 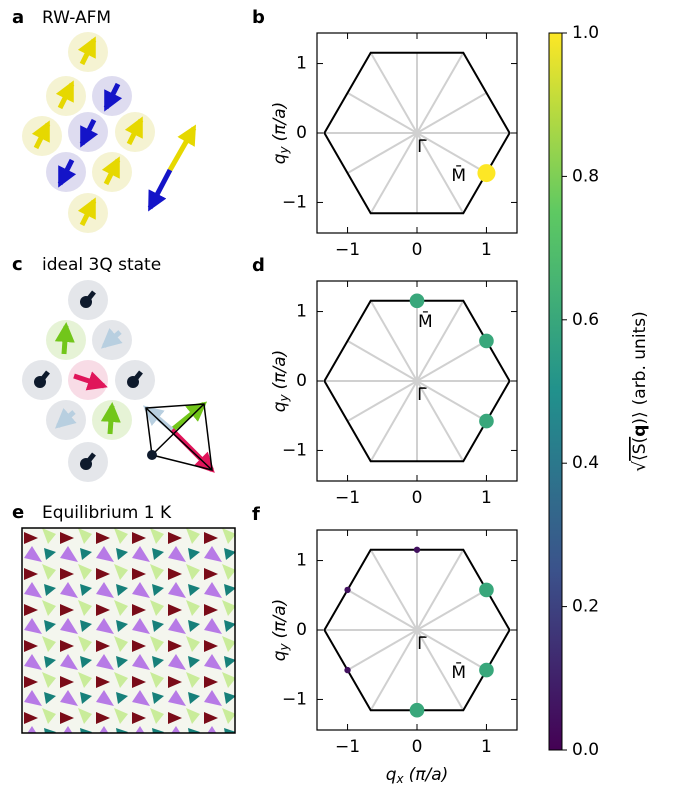 What do you see at coordinates (400, 779) in the screenshot?
I see `label-sub: x` at bounding box center [400, 779].